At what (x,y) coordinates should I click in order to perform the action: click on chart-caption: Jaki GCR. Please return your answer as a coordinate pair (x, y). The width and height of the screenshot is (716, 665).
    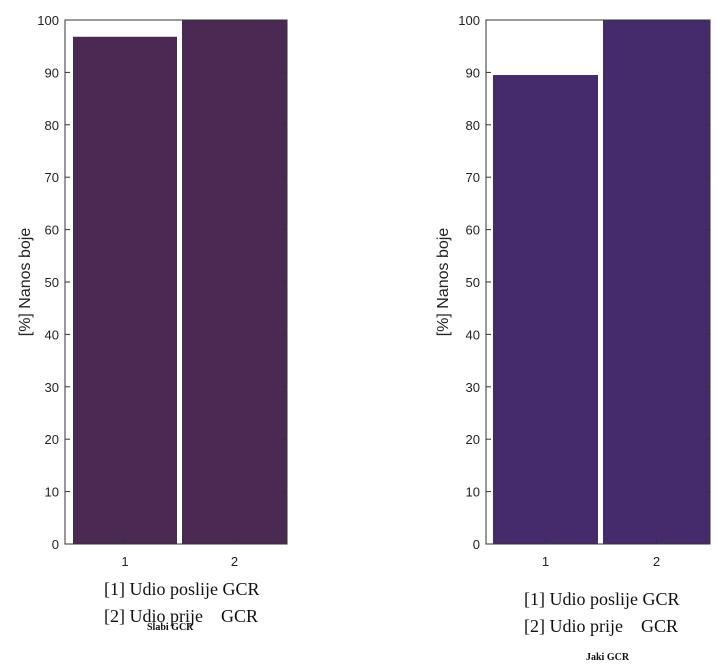
    Looking at the image, I should click on (608, 657).